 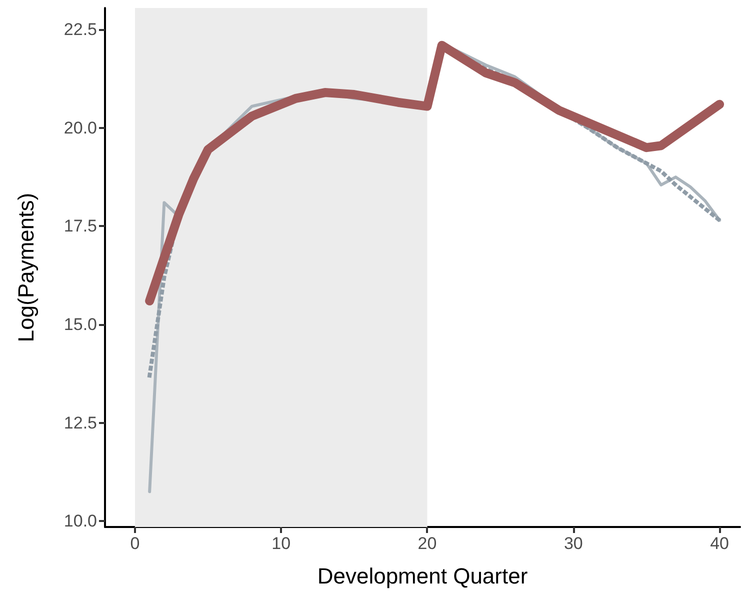 I want to click on x-tick-label: 10, so click(x=281, y=543).